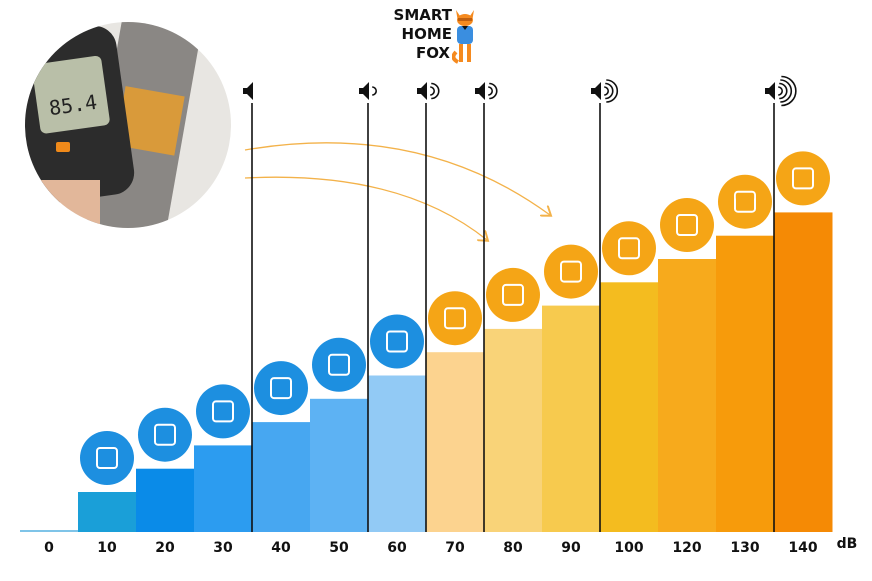 The image size is (872, 581). Describe the element at coordinates (422, 15) in the screenshot. I see `logo-line-1: SMART` at that location.